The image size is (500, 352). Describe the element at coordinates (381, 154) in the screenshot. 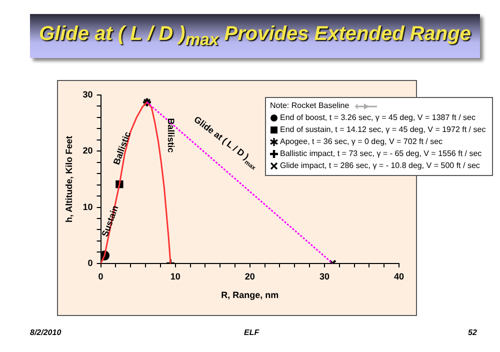

I see `legend-label: Ballistic impact, t = 73 sec, γ = - 65 deg, V = 1556 ft / sec` at that location.